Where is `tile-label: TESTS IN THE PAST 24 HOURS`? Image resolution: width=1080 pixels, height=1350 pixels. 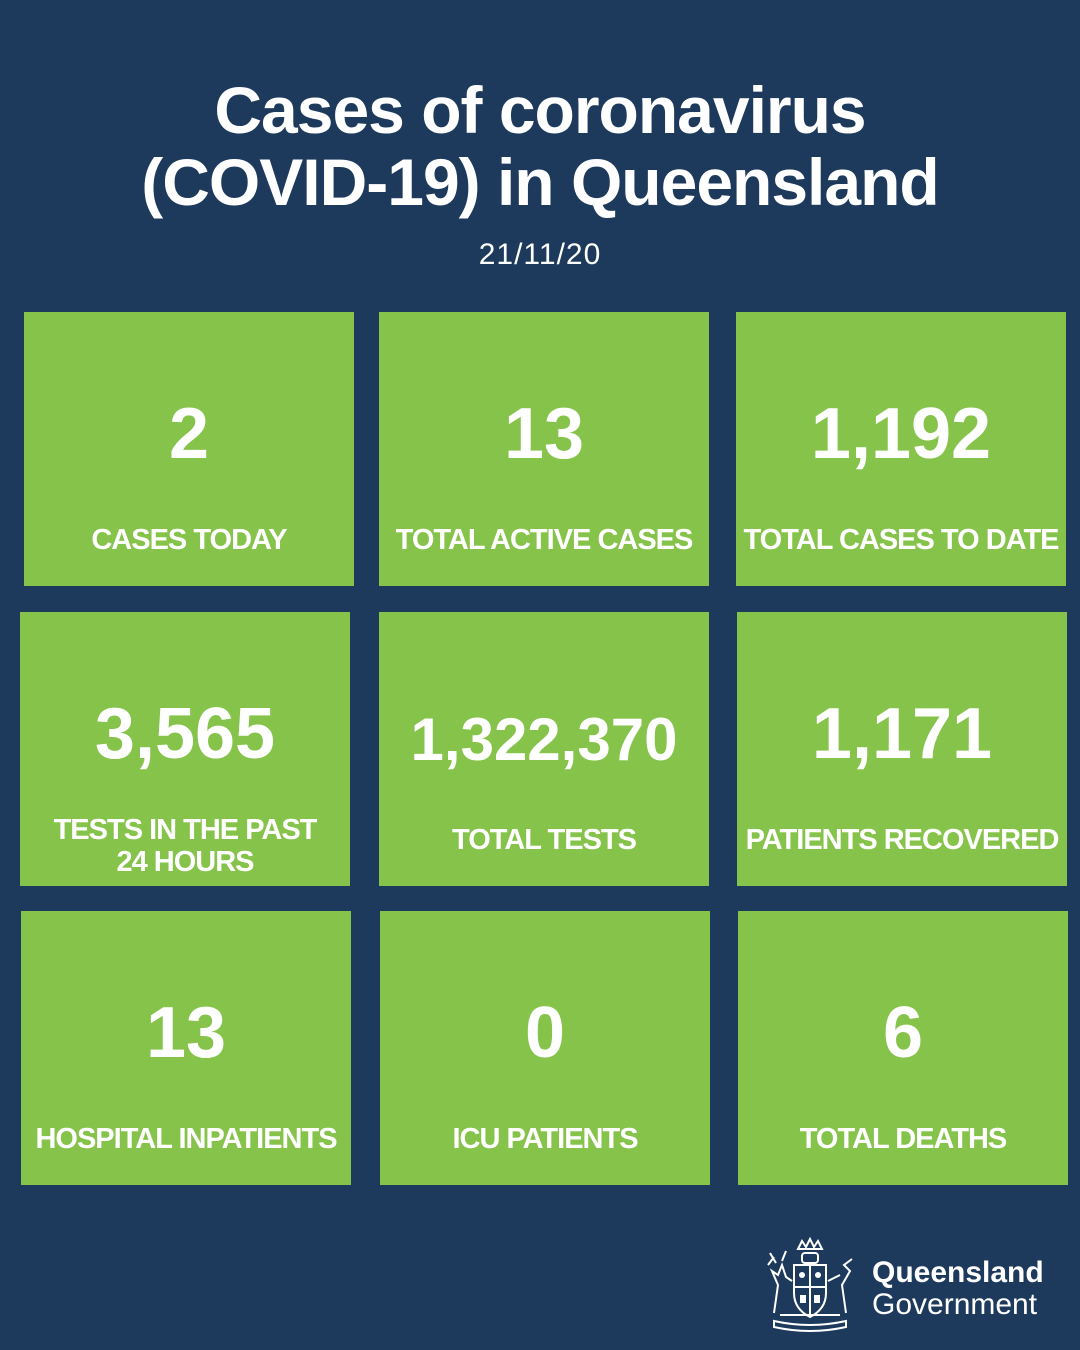
tile-label: TESTS IN THE PAST 24 HOURS is located at coordinates (185, 846).